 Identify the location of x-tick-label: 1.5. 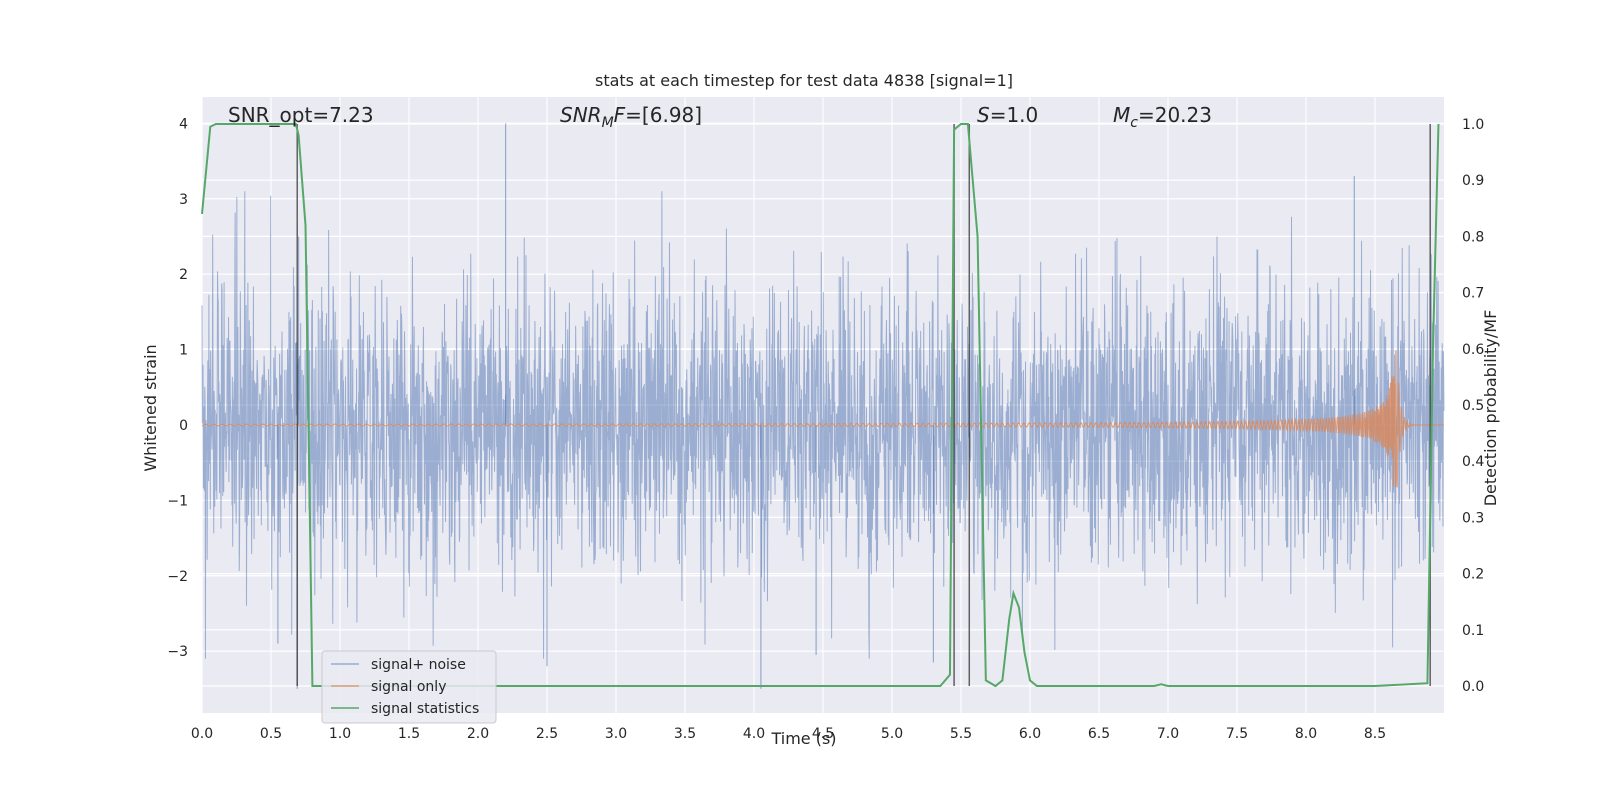
(409, 734).